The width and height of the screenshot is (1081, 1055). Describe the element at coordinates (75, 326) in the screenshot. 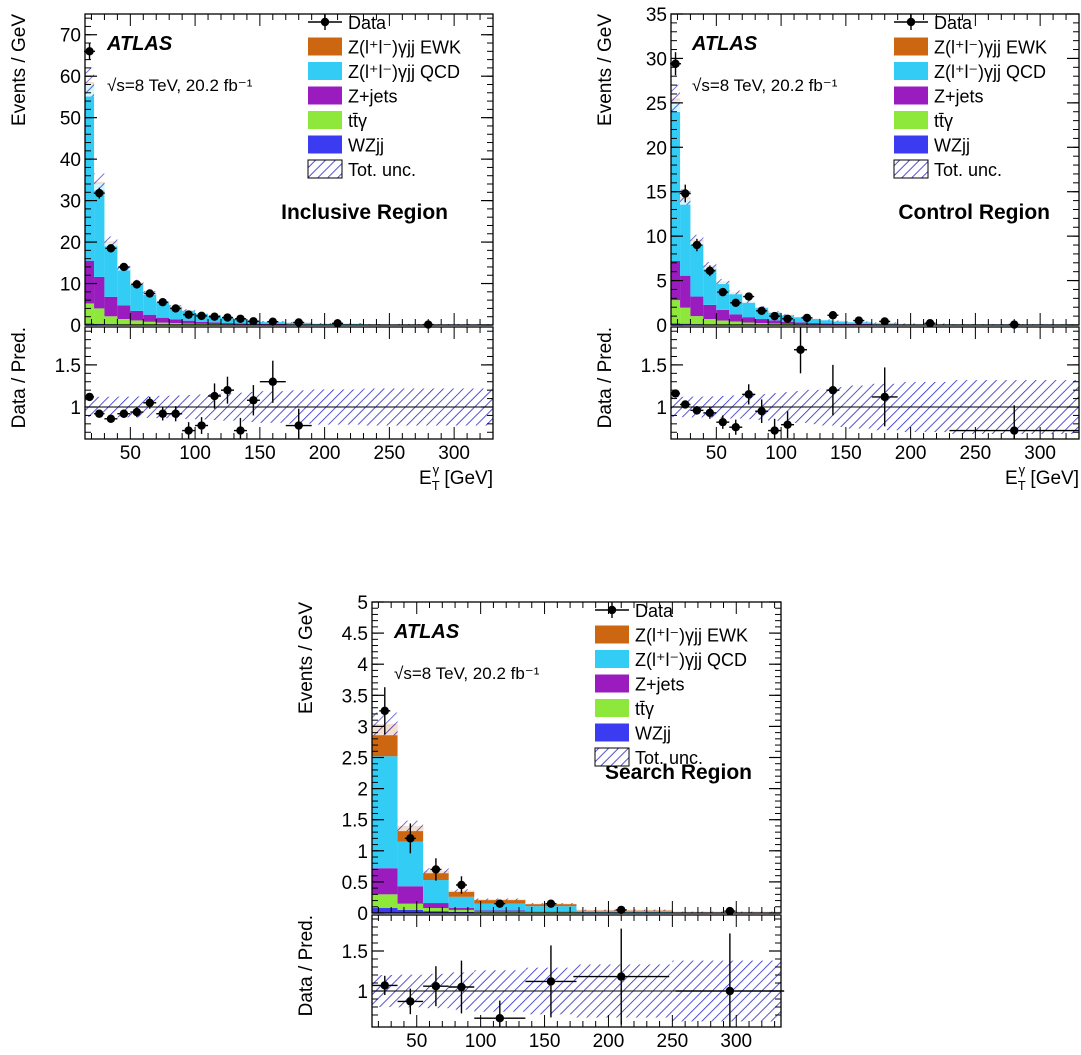

I see `y-tick-label: 0` at that location.